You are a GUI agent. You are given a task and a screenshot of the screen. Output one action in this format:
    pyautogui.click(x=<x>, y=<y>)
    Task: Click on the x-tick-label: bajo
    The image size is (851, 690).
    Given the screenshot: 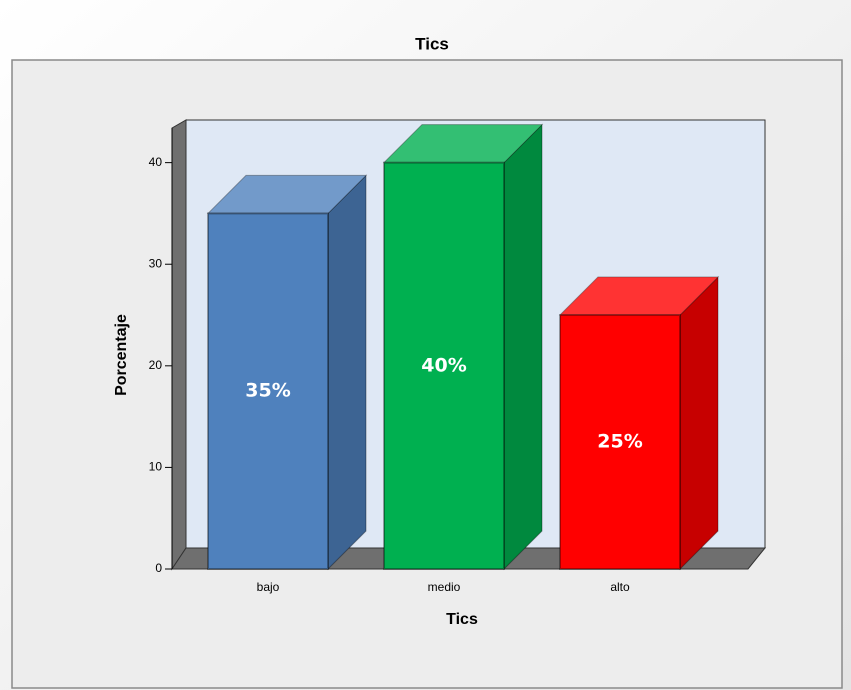 What is the action you would take?
    pyautogui.click(x=268, y=587)
    